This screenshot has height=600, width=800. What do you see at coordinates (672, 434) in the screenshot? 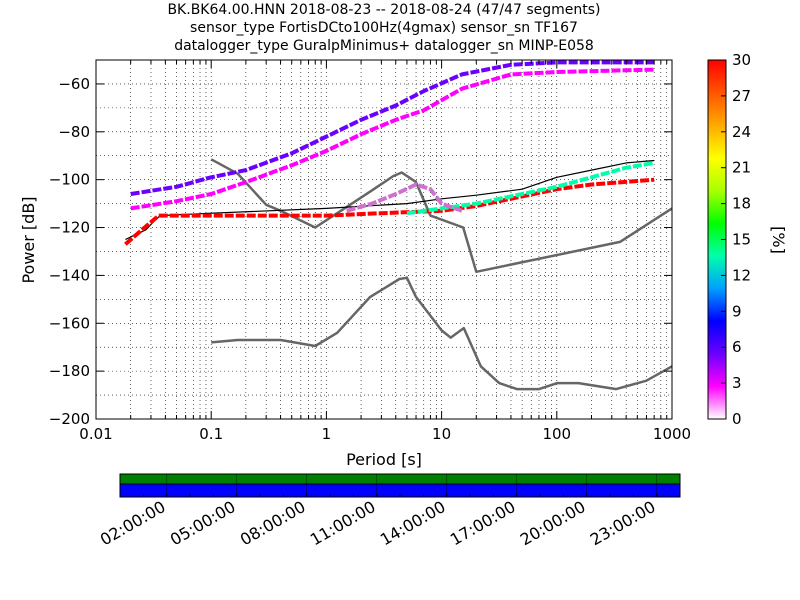
I see `x-tick-label: 1000` at bounding box center [672, 434].